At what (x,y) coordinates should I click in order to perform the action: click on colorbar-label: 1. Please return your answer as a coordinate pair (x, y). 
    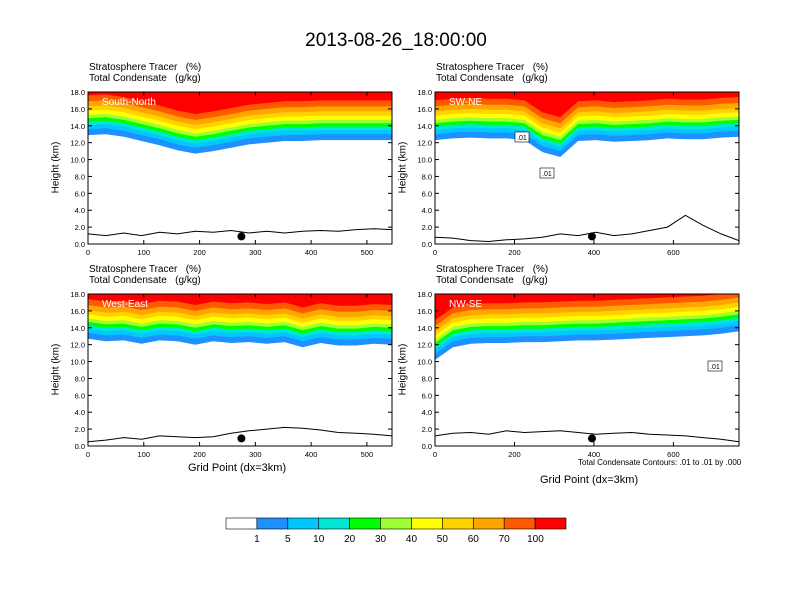
    Looking at the image, I should click on (257, 539).